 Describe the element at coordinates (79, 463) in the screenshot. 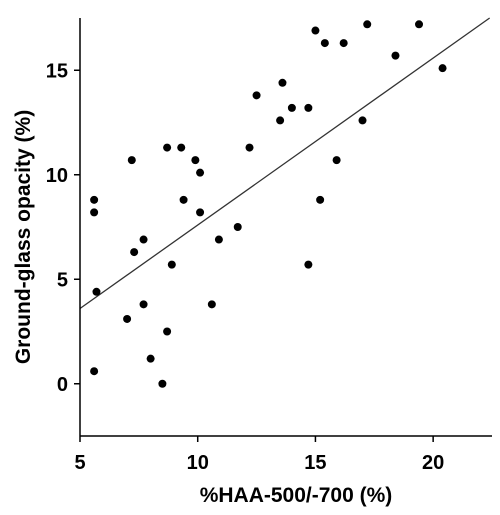

I see `x-tick-label: 5` at that location.